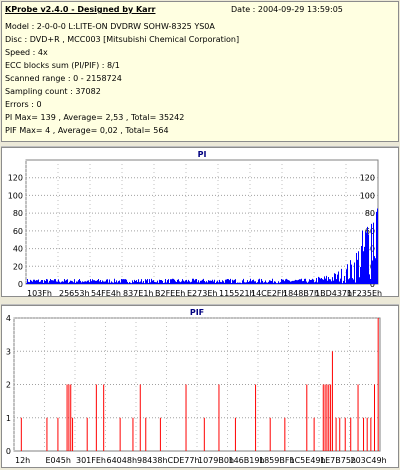 The image size is (400, 470). Describe the element at coordinates (338, 460) in the screenshot. I see `x-tick-label: 1E7B75h` at that location.